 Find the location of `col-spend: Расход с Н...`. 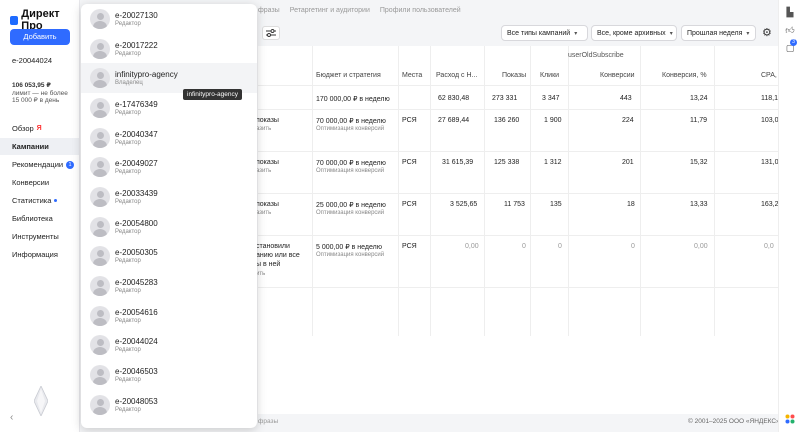

col-spend: Расход с Н... is located at coordinates (457, 75).